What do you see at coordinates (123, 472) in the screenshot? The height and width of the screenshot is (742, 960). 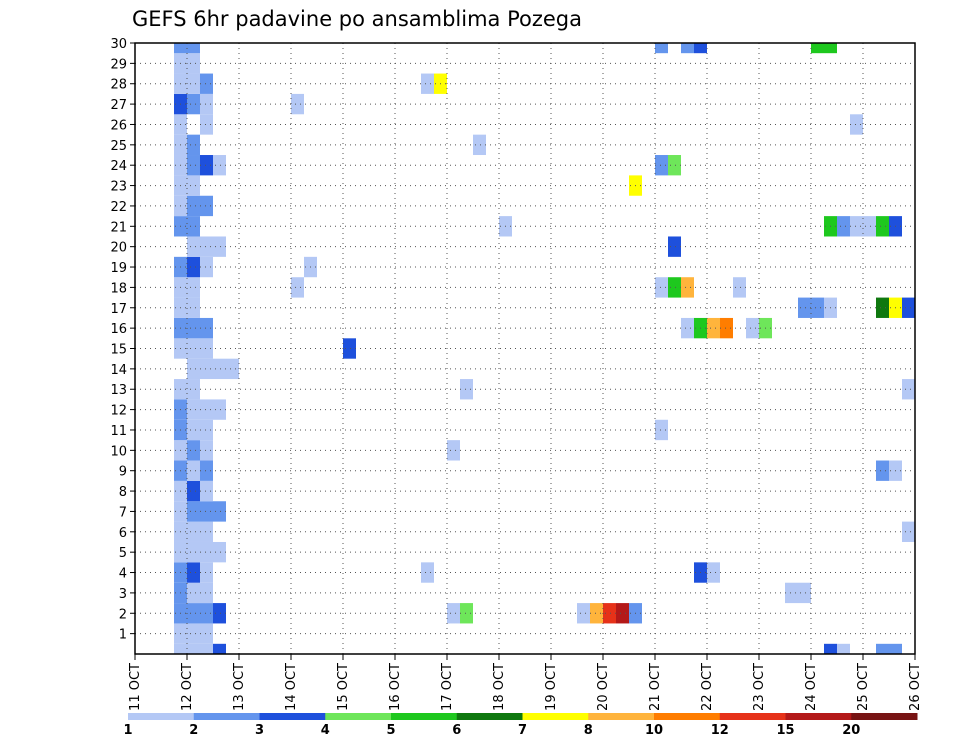 I see `y-tick-label: 9` at bounding box center [123, 472].